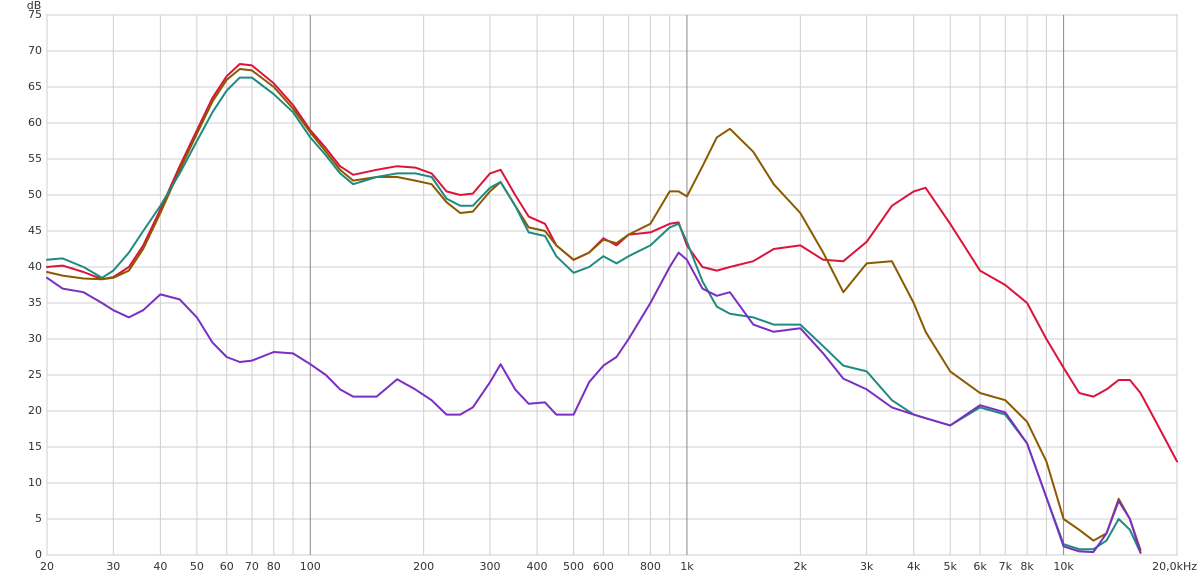 This screenshot has height=577, width=1200. What do you see at coordinates (35, 194) in the screenshot?
I see `y-tick-label: 50` at bounding box center [35, 194].